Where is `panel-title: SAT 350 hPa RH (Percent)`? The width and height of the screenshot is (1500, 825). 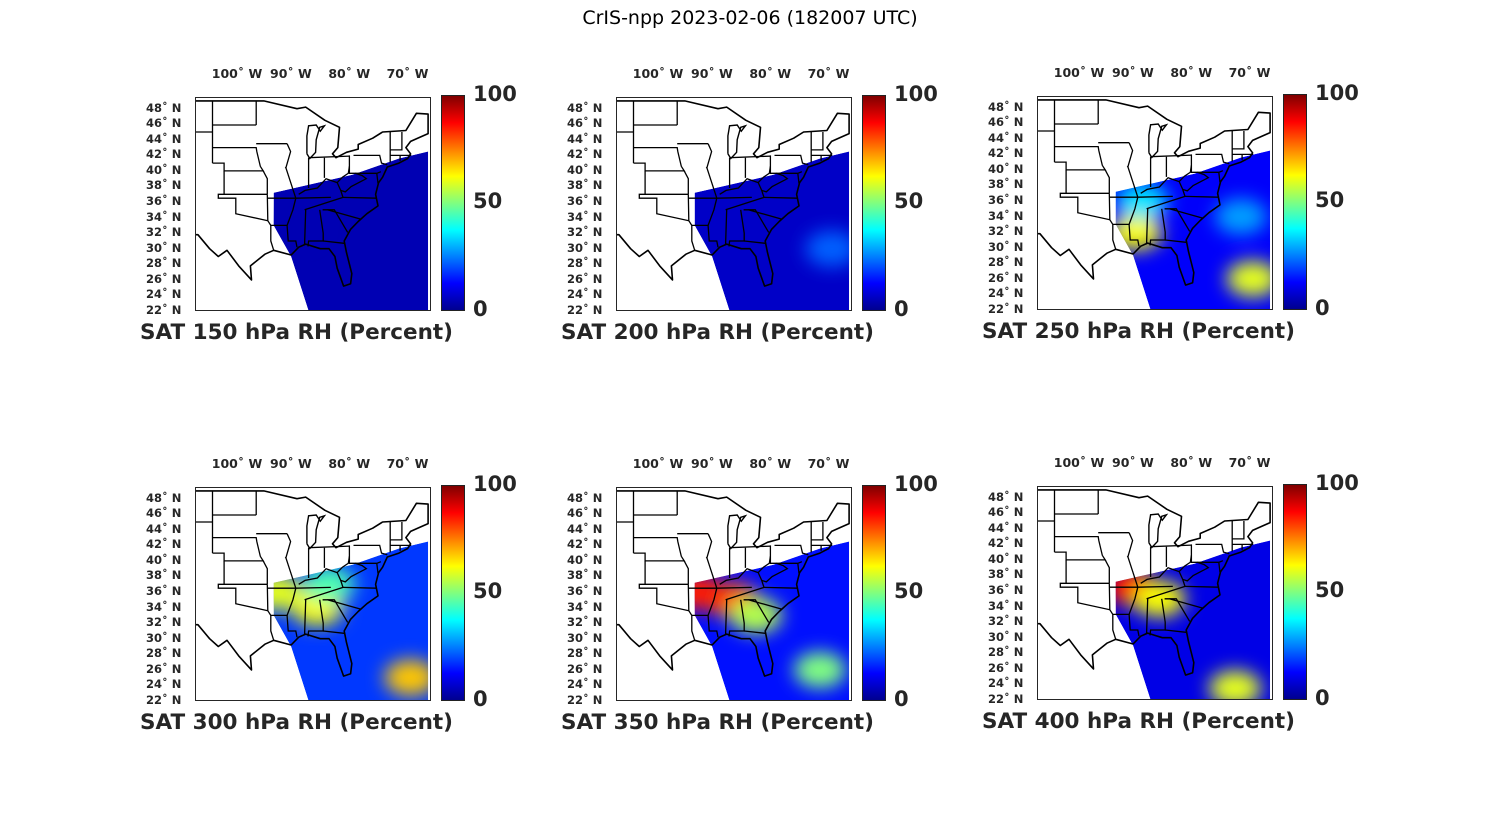
panel-title: SAT 350 hPa RH (Percent) is located at coordinates (717, 722).